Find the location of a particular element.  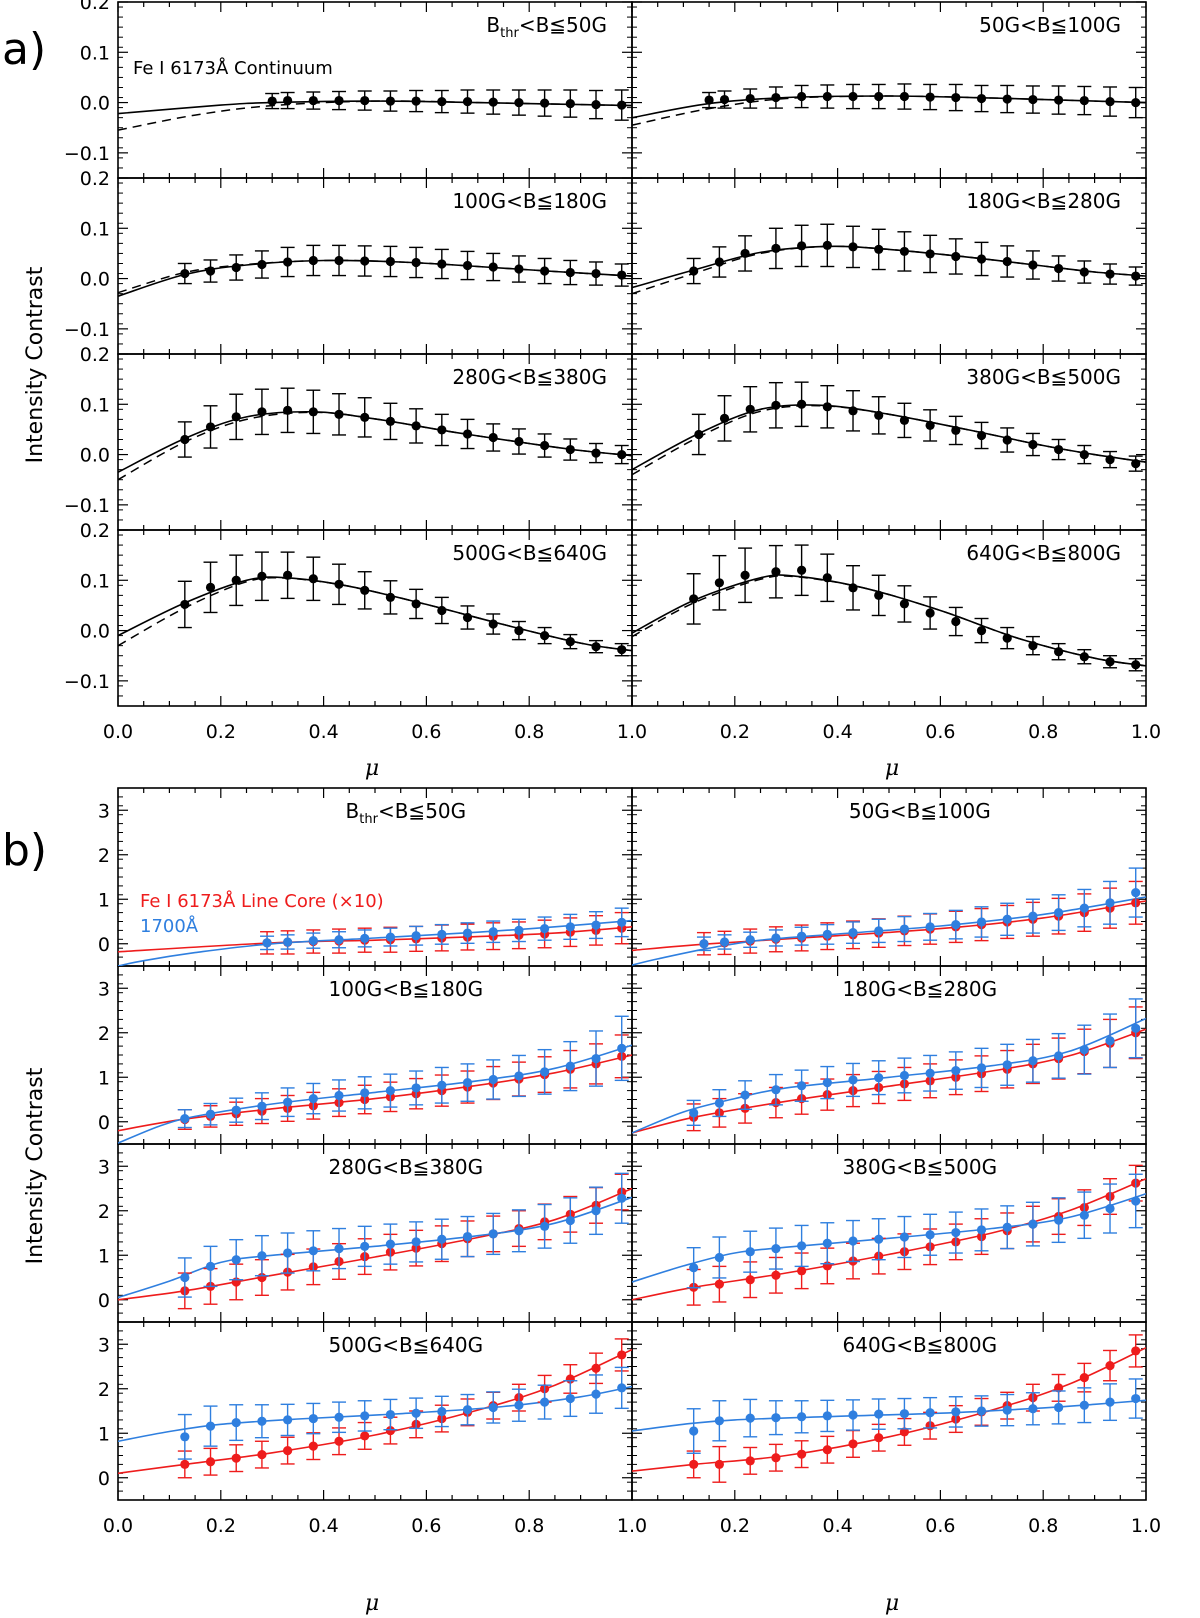

panel-label-part: B is located at coordinates (493, 25).